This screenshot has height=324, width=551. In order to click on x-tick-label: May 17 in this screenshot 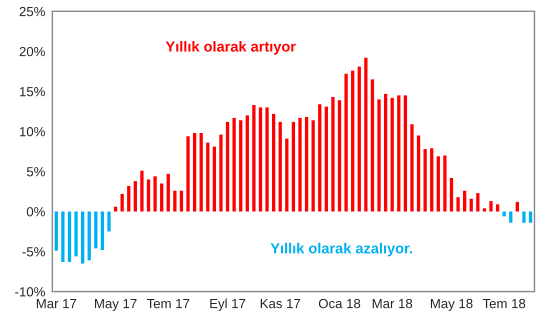, I will do `click(116, 305)`.